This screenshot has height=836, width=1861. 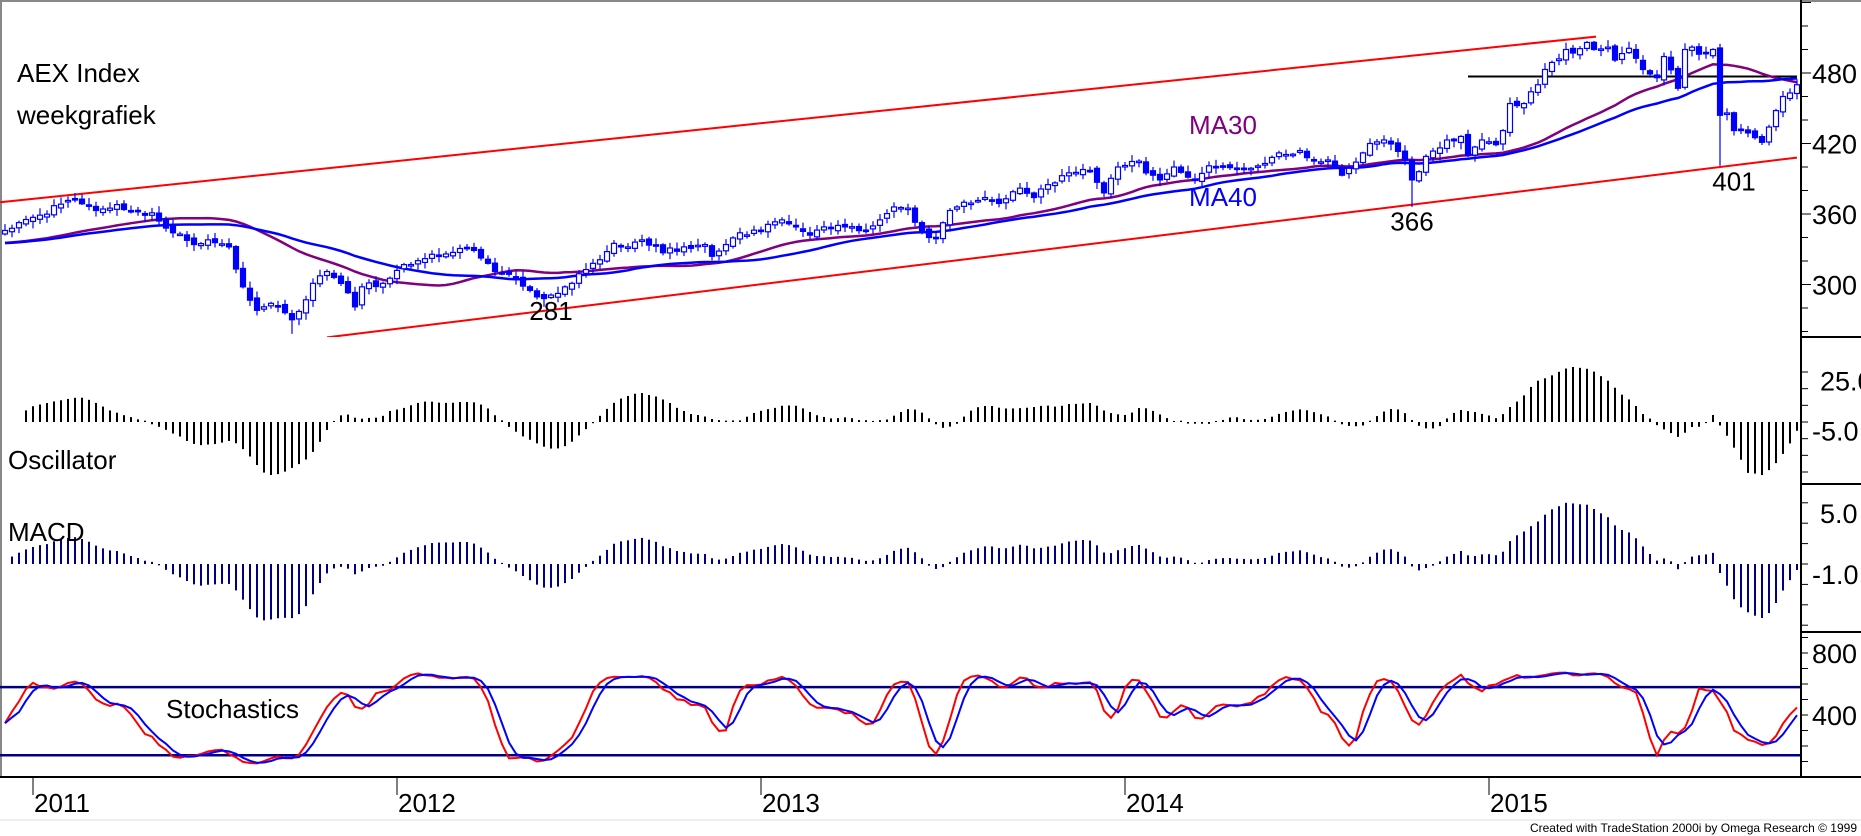 I want to click on stochastics-slow-line, so click(x=901, y=717).